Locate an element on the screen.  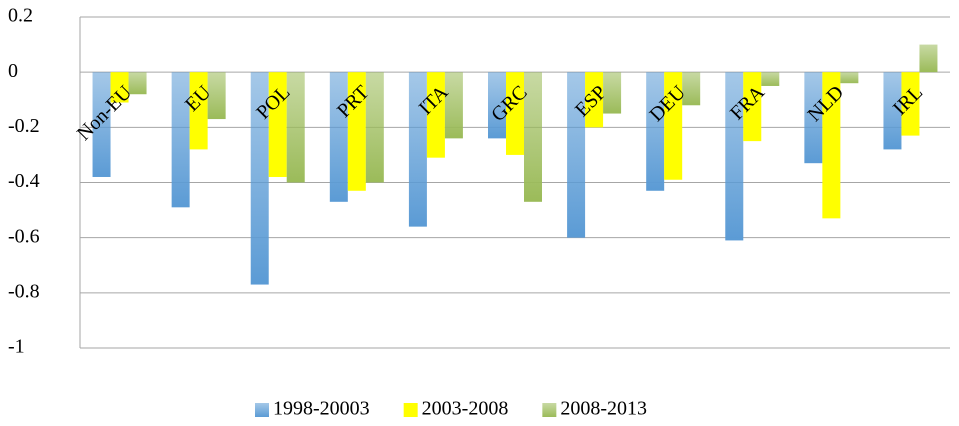
legend-label: 2003-2008 is located at coordinates (465, 409).